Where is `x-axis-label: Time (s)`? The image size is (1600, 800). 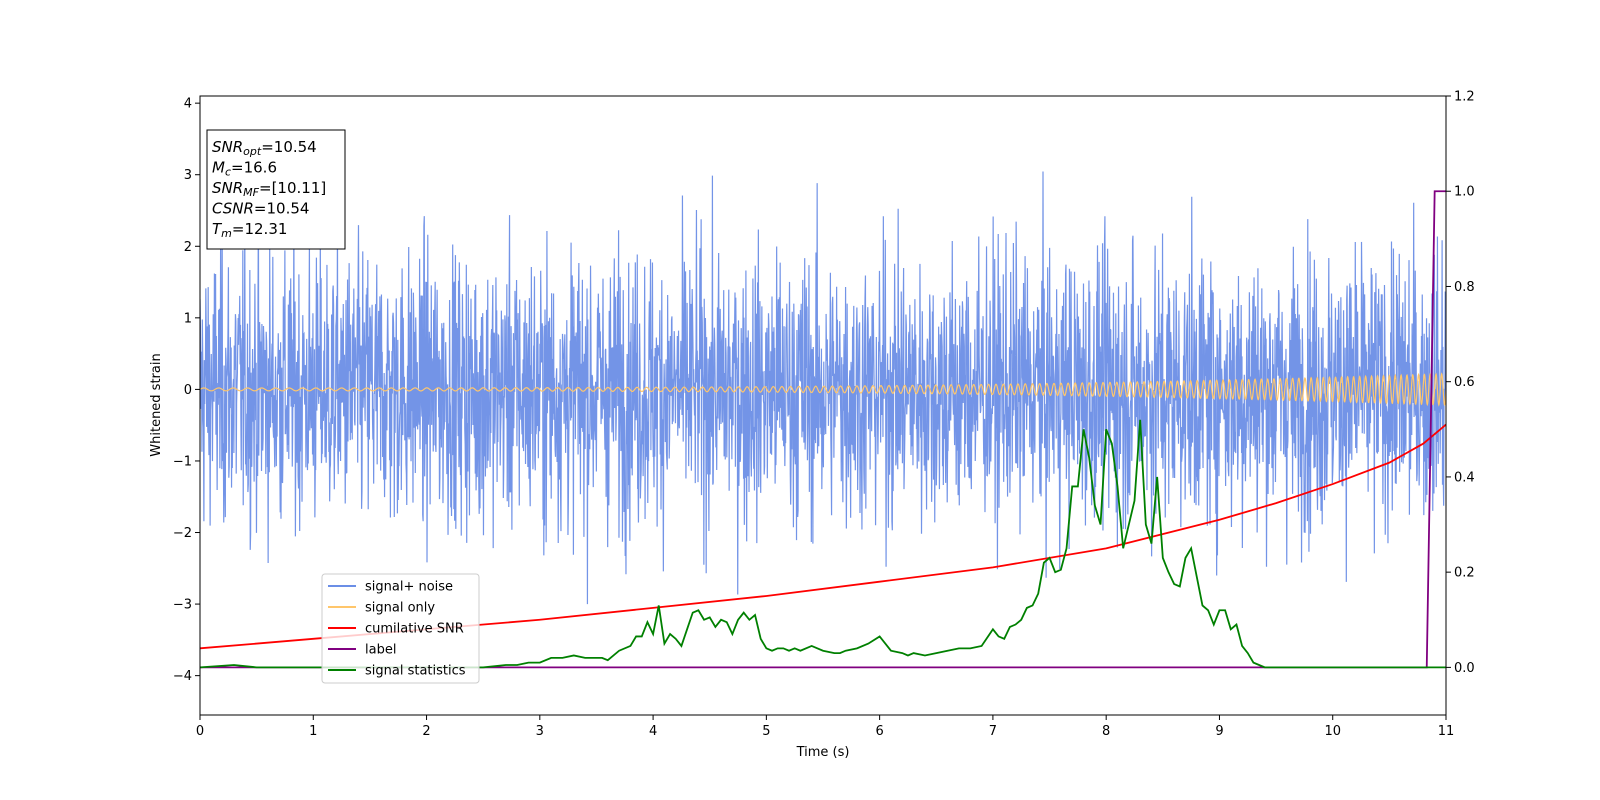 x-axis-label: Time (s) is located at coordinates (823, 752).